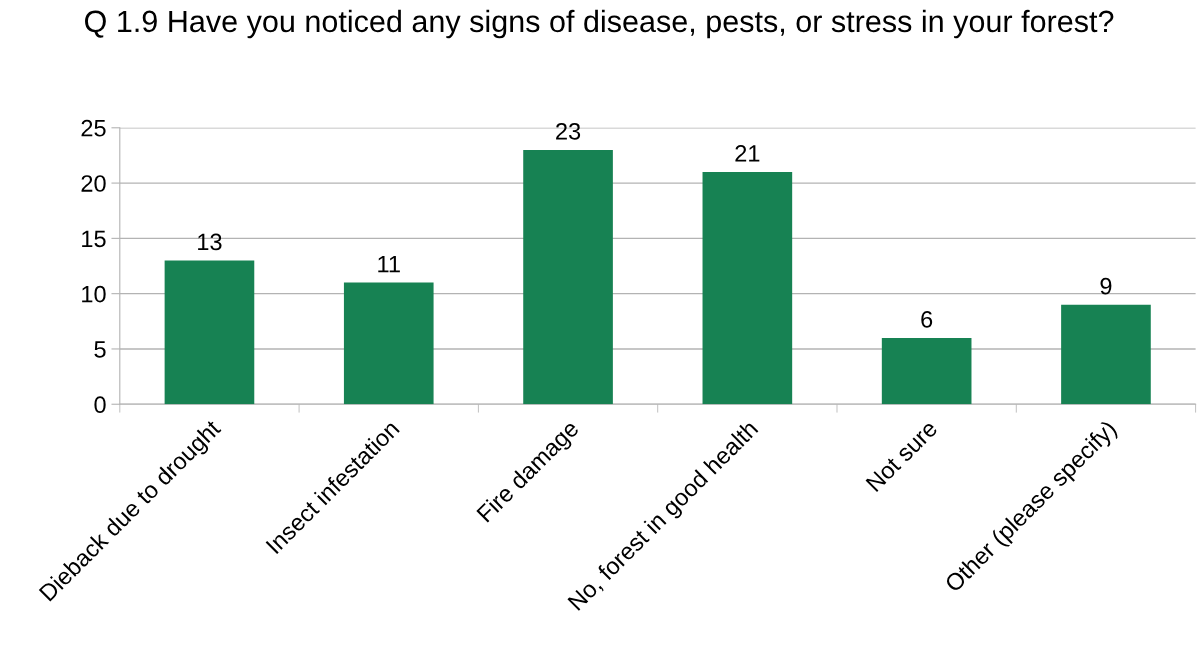  Describe the element at coordinates (599, 24) in the screenshot. I see `chart-title: Q 1.9 Have you noticed any signs of disease, pests, or stress in your forest?` at that location.